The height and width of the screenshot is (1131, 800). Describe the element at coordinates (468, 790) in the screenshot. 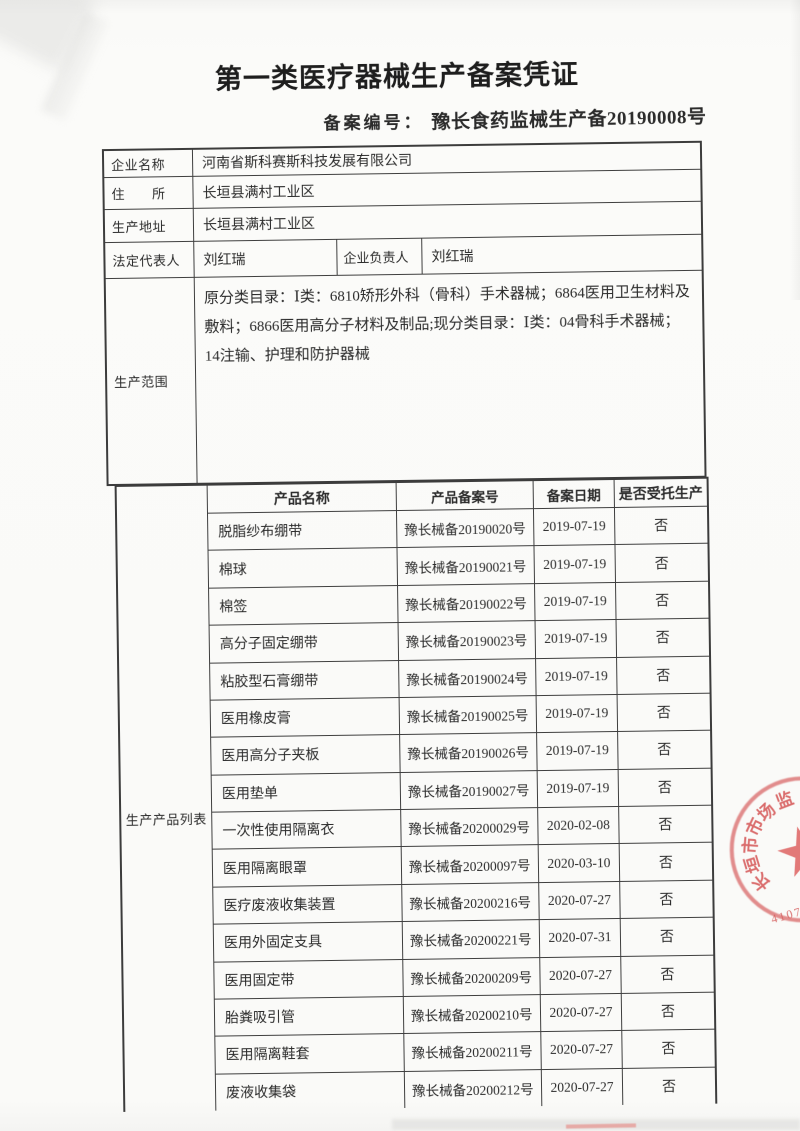

I see `cell-product-reg-no: 豫长械备20190027号` at that location.